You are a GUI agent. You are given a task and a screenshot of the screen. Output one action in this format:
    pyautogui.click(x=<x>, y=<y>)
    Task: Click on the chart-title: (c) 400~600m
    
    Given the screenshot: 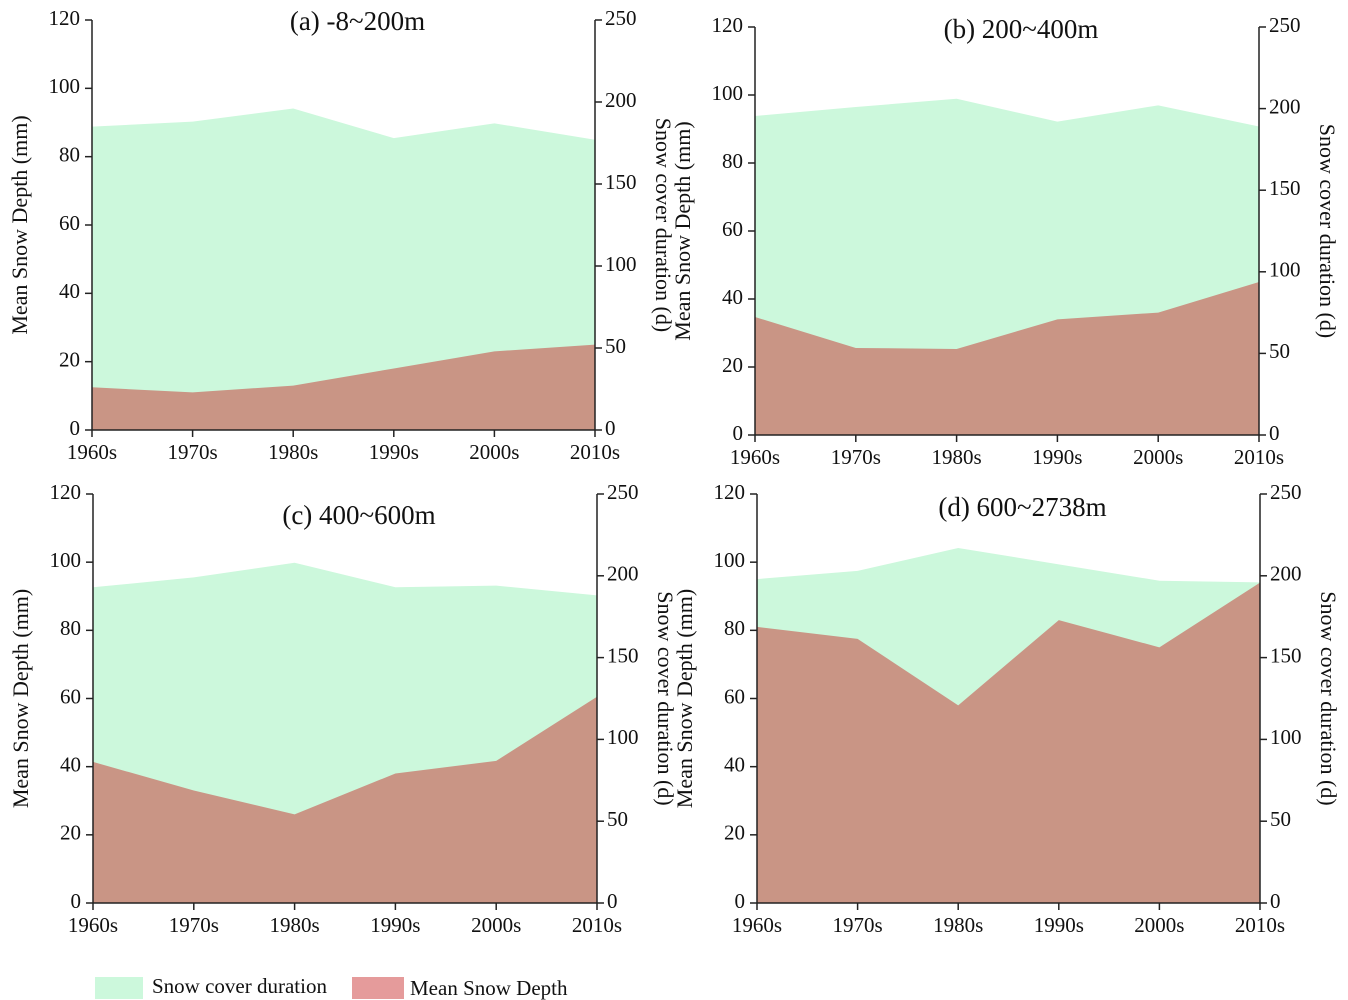 What is the action you would take?
    pyautogui.click(x=358, y=515)
    